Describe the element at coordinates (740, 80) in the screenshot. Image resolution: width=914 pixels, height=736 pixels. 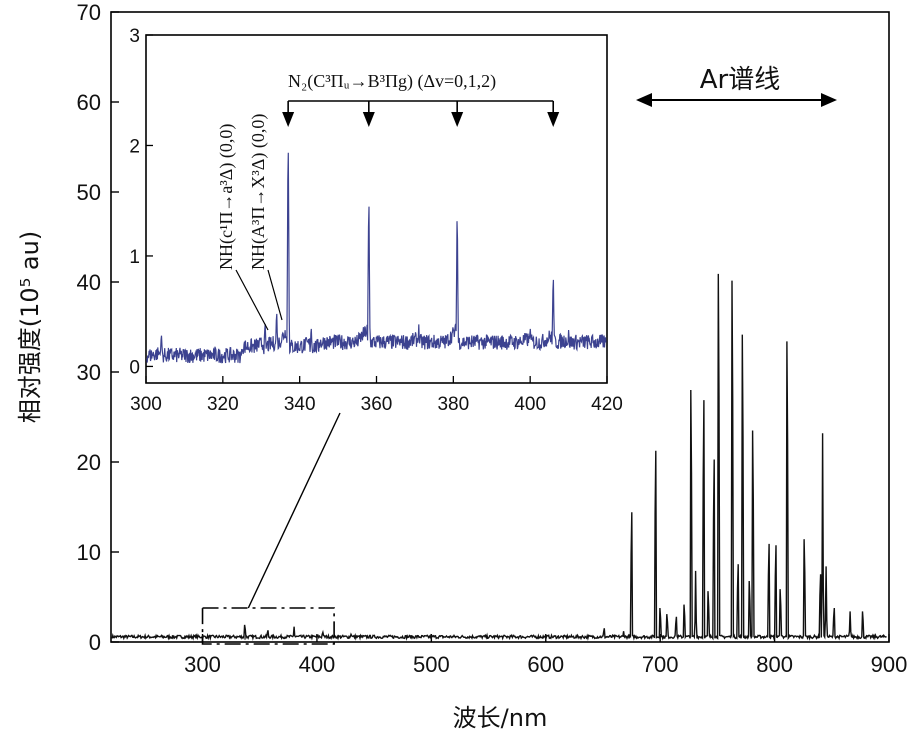
I see `ar-lines-label: Ar谱线` at that location.